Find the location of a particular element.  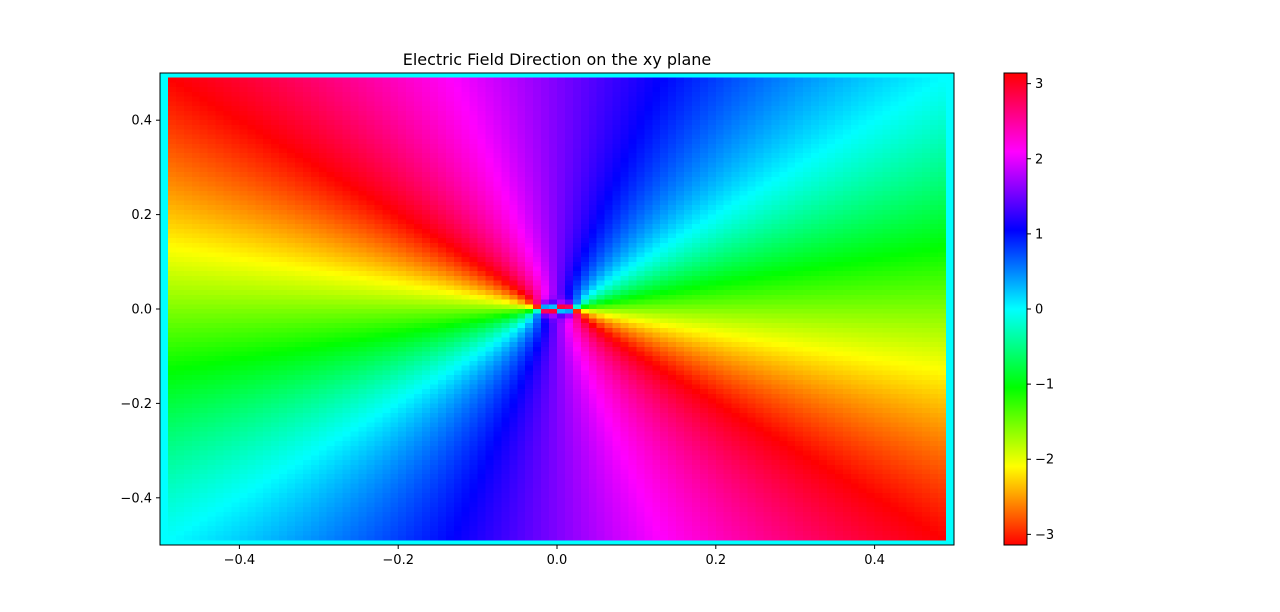

y-tick-label: −0.2 is located at coordinates (136, 404).